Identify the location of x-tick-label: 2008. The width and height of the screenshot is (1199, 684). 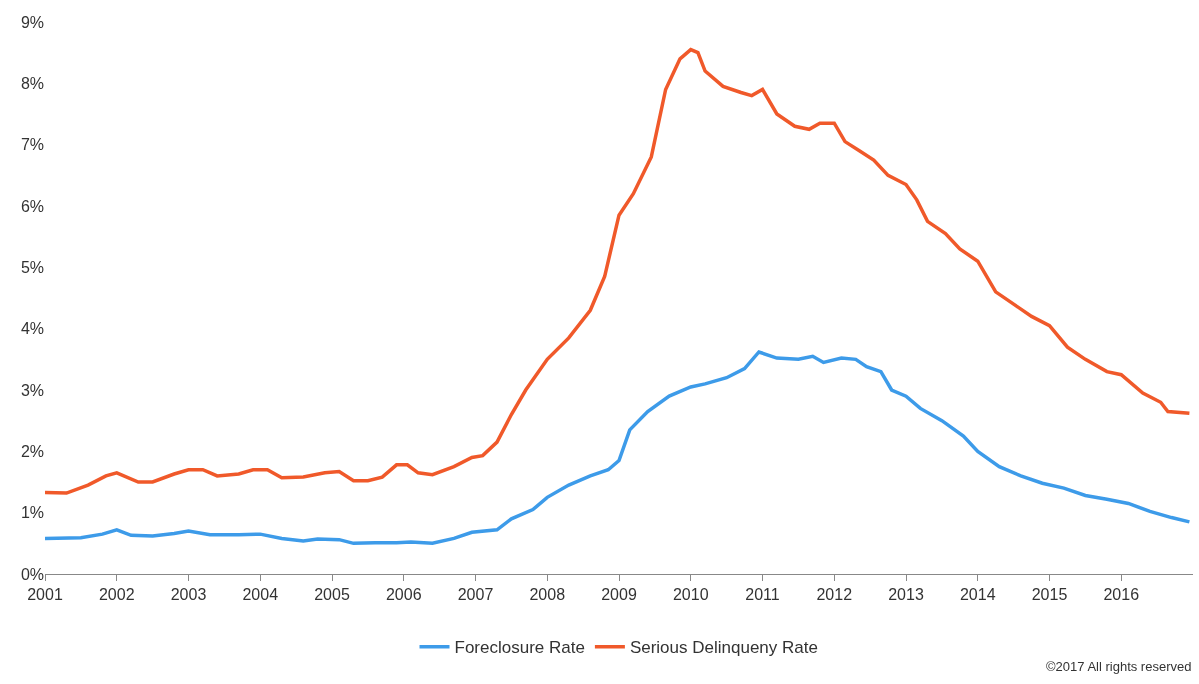
(547, 595).